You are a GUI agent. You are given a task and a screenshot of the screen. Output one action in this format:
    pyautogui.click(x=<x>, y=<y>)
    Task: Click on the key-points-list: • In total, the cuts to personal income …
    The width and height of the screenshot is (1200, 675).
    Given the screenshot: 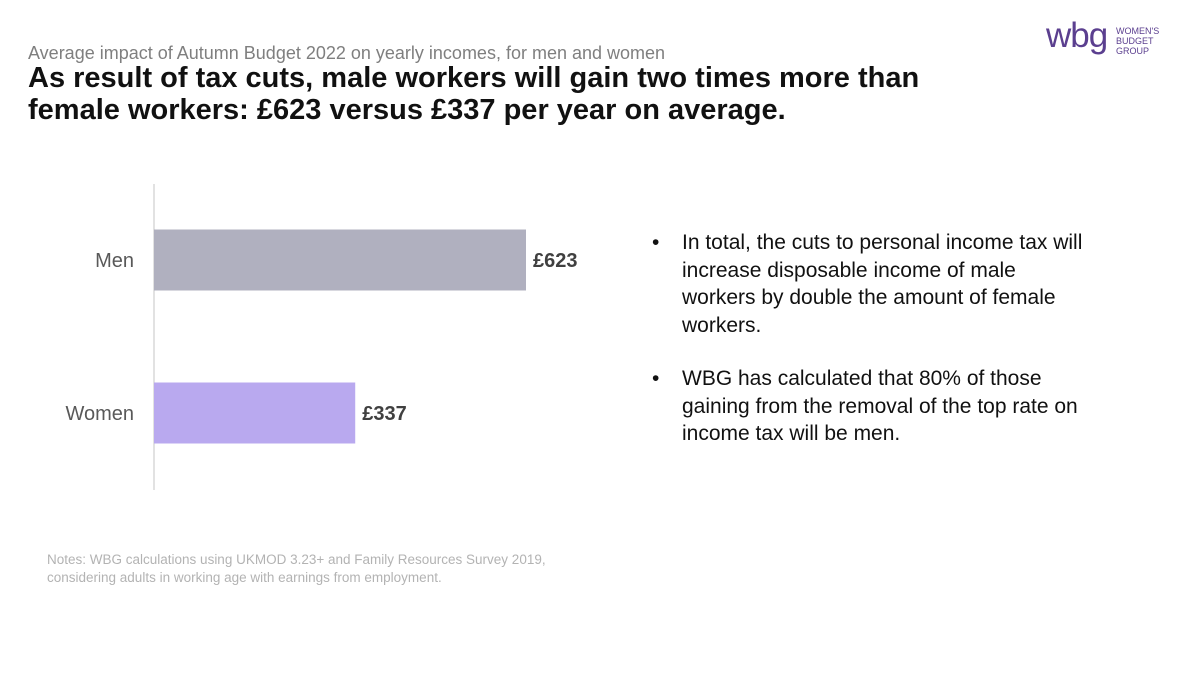 What is the action you would take?
    pyautogui.click(x=872, y=351)
    